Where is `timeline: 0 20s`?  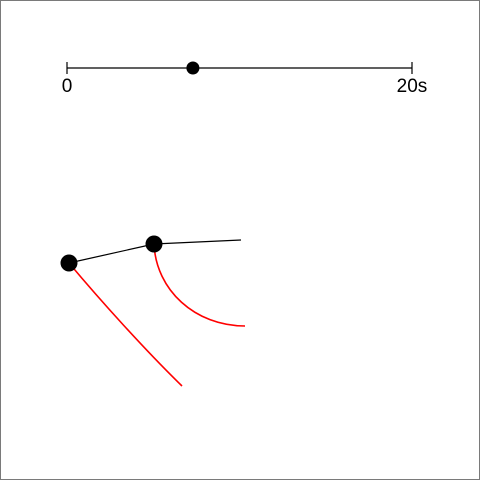 timeline: 0 20s is located at coordinates (245, 79).